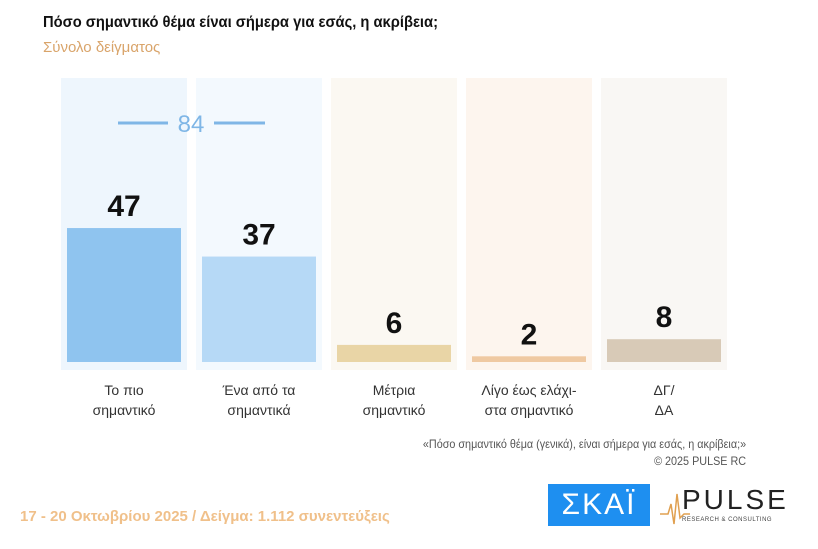 The width and height of the screenshot is (818, 549). Describe the element at coordinates (102, 47) in the screenshot. I see `chart-subtitle: Σύνολο δείγματος` at that location.